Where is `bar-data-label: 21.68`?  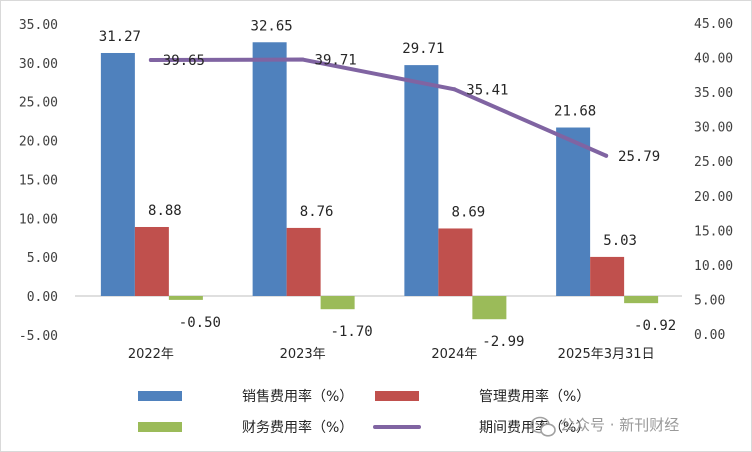
bar-data-label: 21.68 is located at coordinates (575, 112).